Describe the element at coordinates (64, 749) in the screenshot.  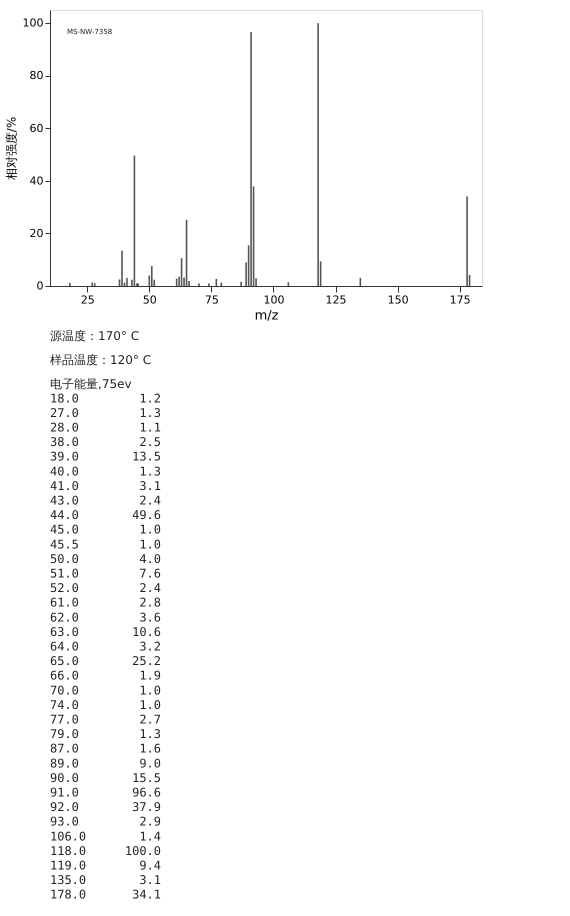
I see `category-label: 87.0` at that location.